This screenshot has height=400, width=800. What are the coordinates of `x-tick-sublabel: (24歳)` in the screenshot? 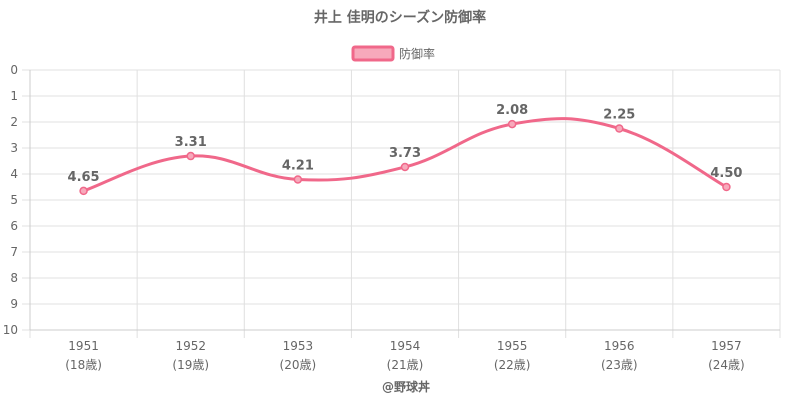 It's located at (726, 365).